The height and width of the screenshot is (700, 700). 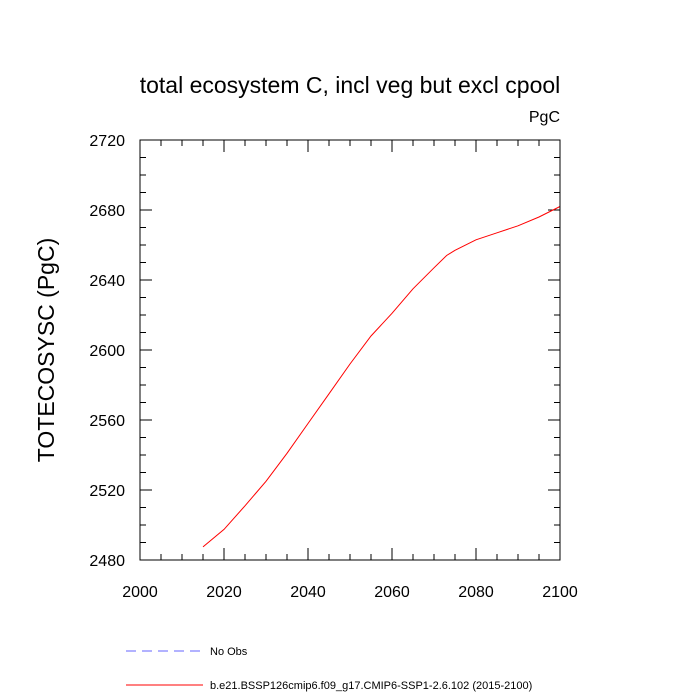 What do you see at coordinates (392, 592) in the screenshot?
I see `x-tick-label: 2060` at bounding box center [392, 592].